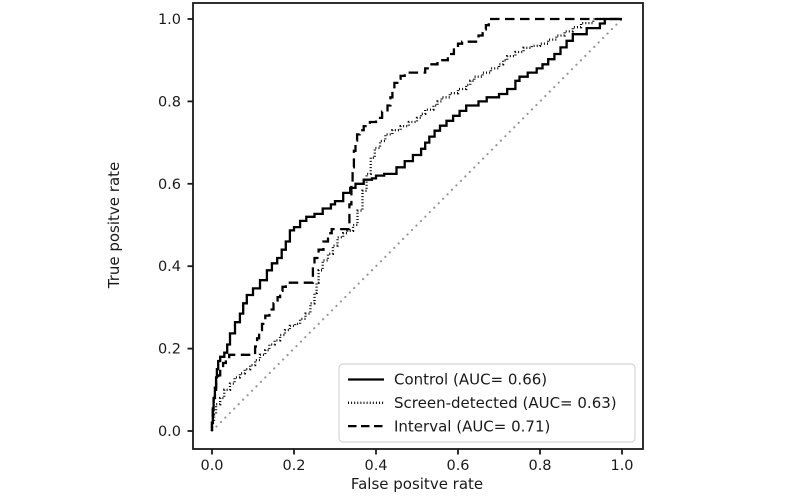 This screenshot has height=500, width=800. I want to click on y-axis-tick-label: 0.4, so click(169, 267).